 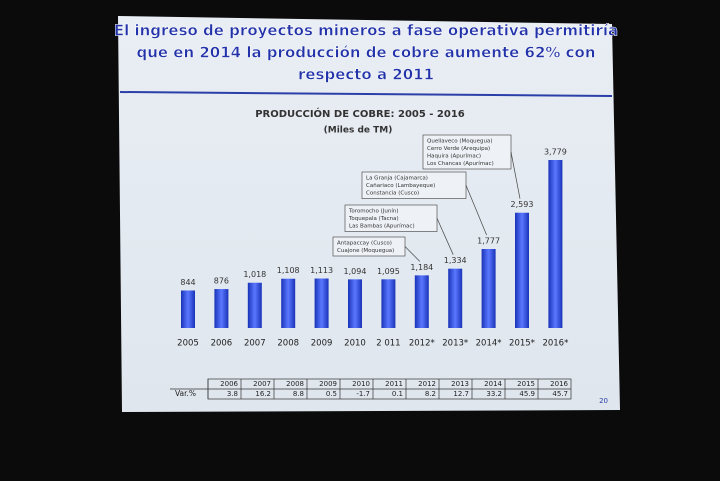 I want to click on table-cell: 33.2, so click(x=494, y=394).